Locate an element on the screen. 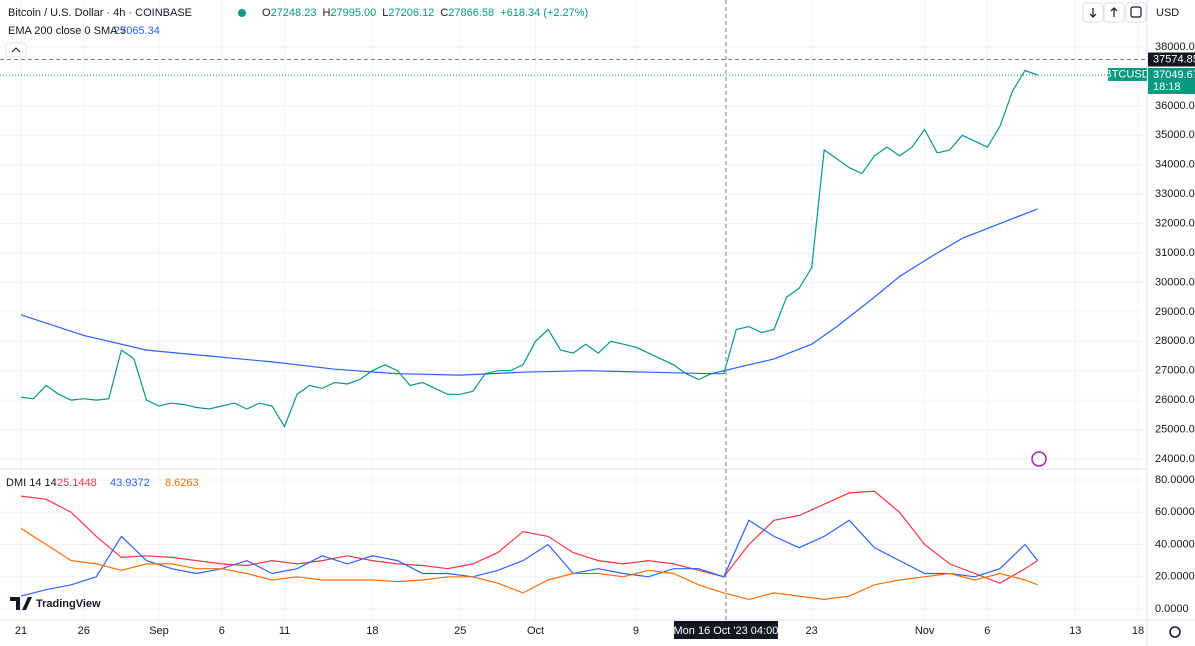 The width and height of the screenshot is (1195, 646). maximize-button is located at coordinates (1136, 12).